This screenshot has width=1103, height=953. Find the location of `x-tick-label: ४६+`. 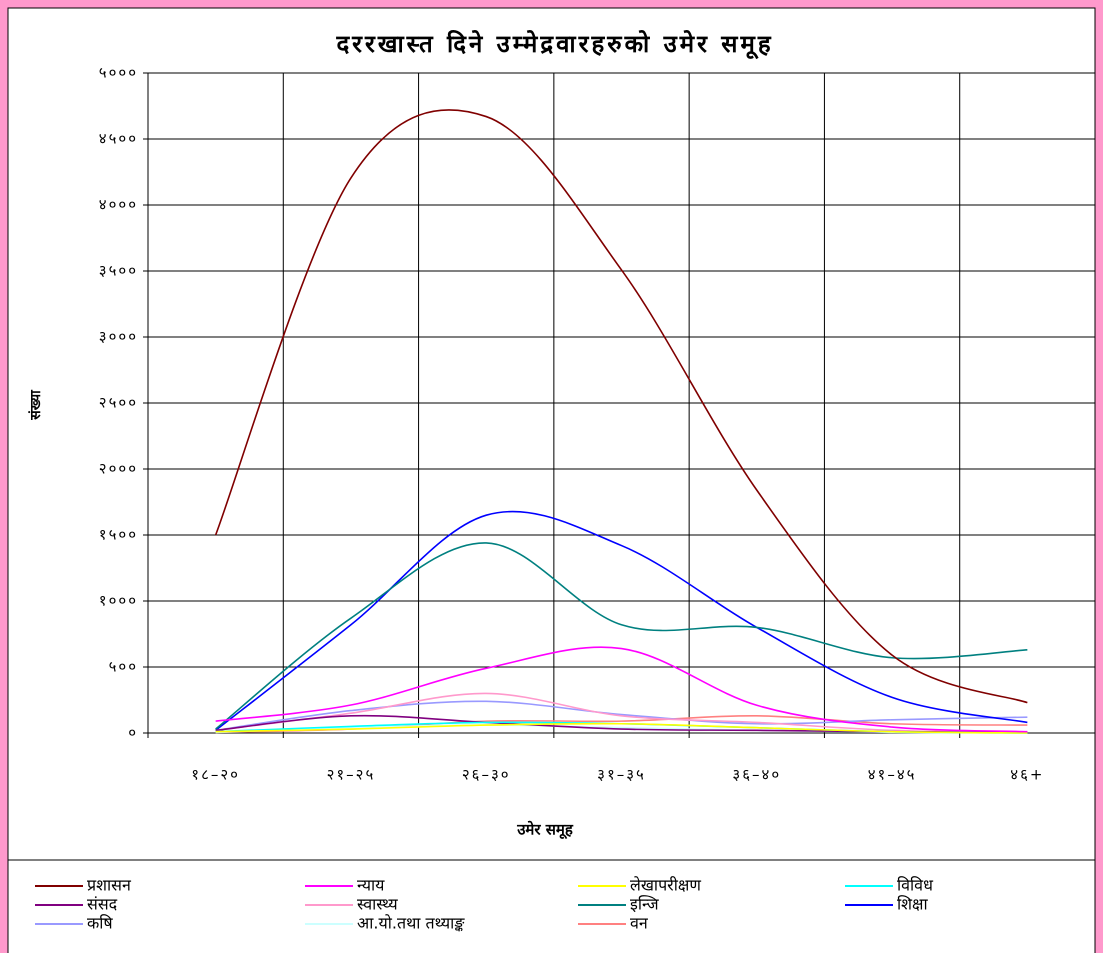

x-tick-label: ४६+ is located at coordinates (1027, 775).